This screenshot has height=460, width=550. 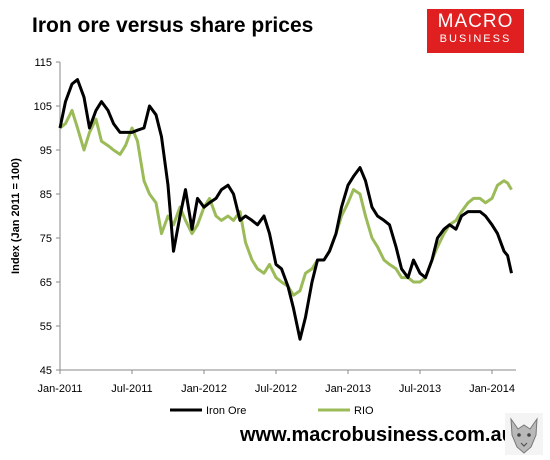 What do you see at coordinates (43, 107) in the screenshot?
I see `y-tick-label: 105` at bounding box center [43, 107].